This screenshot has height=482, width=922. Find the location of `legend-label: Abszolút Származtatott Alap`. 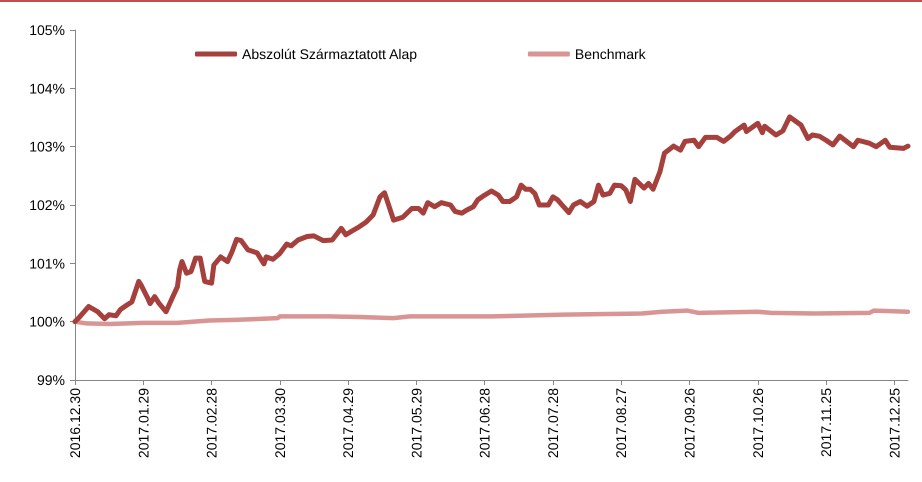

legend-label: Abszolút Származtatott Alap is located at coordinates (330, 54).